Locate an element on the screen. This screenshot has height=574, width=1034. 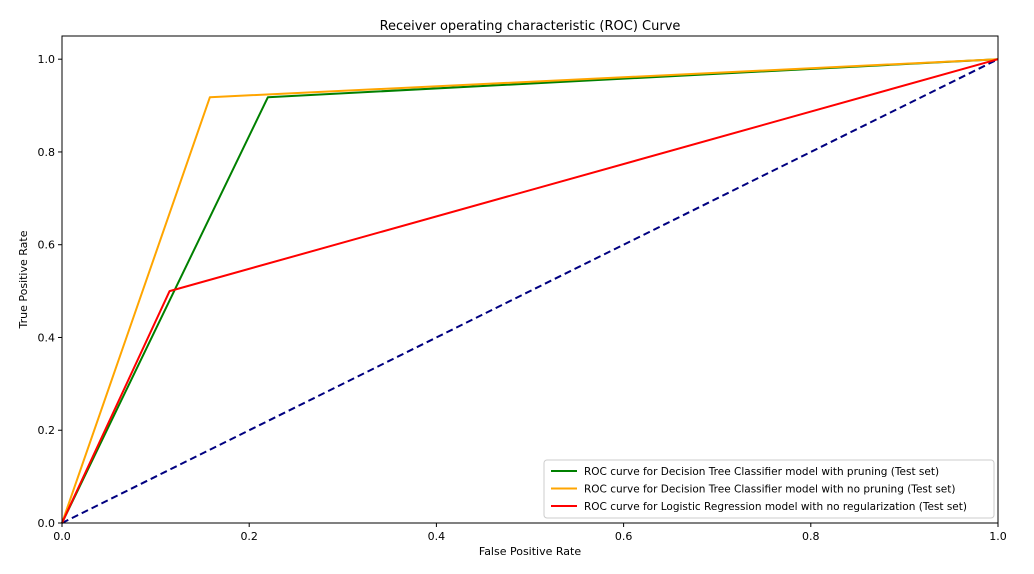
y-tick-label: 0.4 is located at coordinates (47, 337).